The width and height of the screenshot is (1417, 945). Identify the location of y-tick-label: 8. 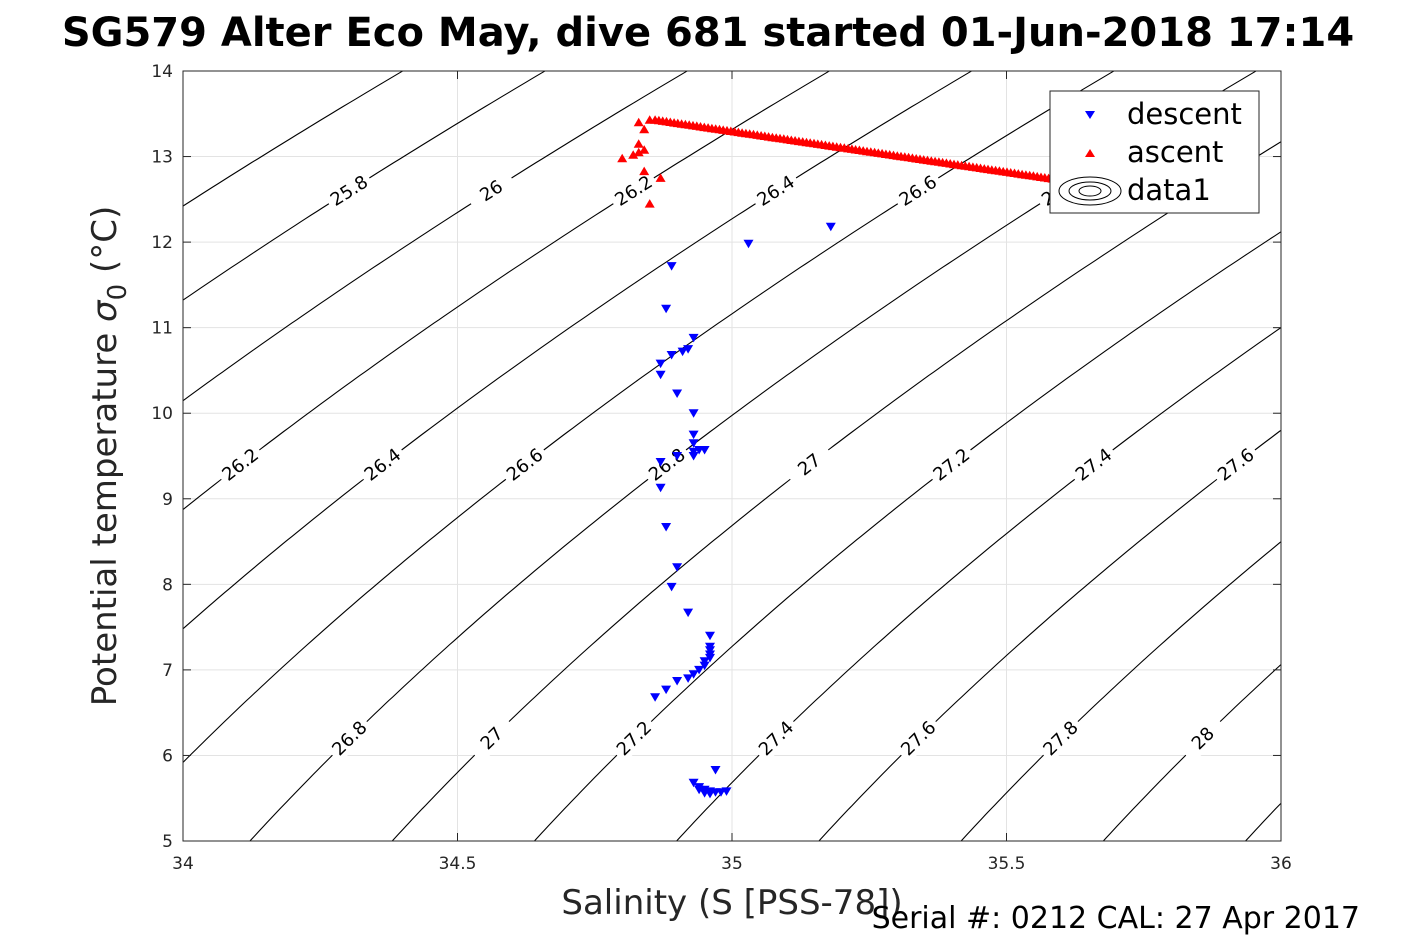
(167, 585).